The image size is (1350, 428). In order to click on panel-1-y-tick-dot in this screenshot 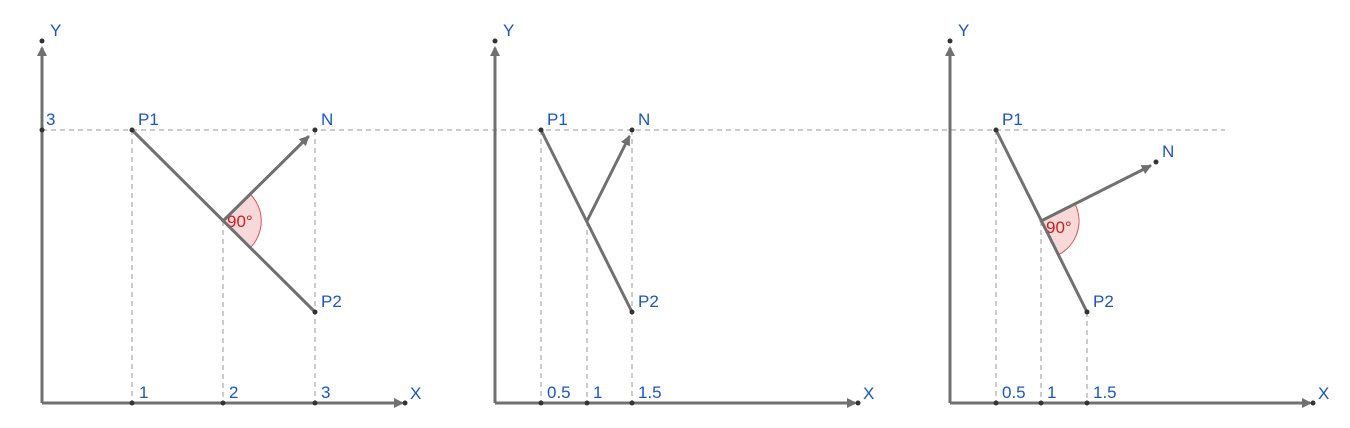, I will do `click(42, 130)`.